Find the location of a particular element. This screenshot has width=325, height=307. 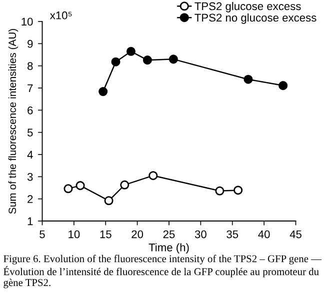

x-tick-label: 30 is located at coordinates (200, 234).